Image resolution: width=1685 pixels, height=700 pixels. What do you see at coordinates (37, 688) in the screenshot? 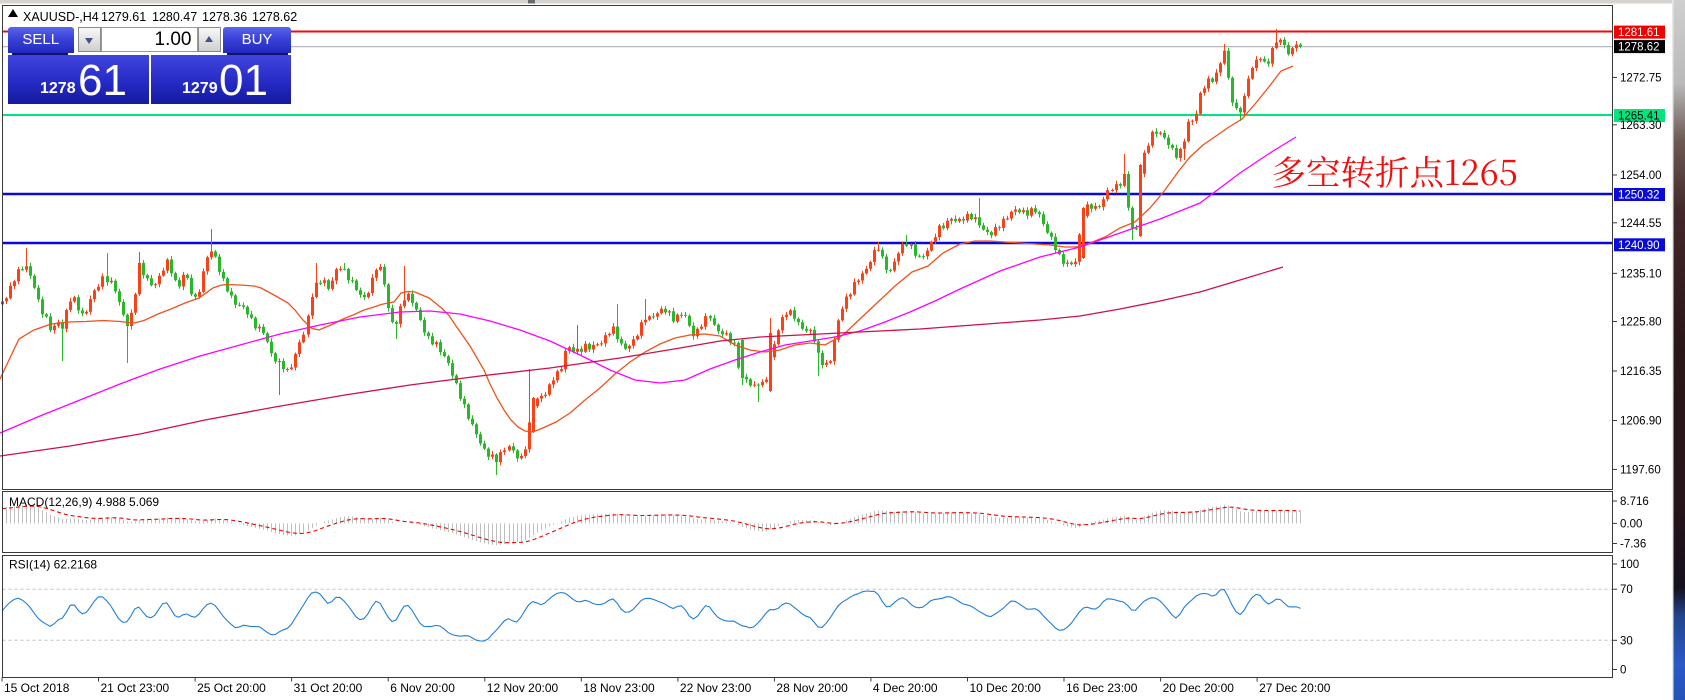
I see `svg-text: 15 Oct 2018` at bounding box center [37, 688].